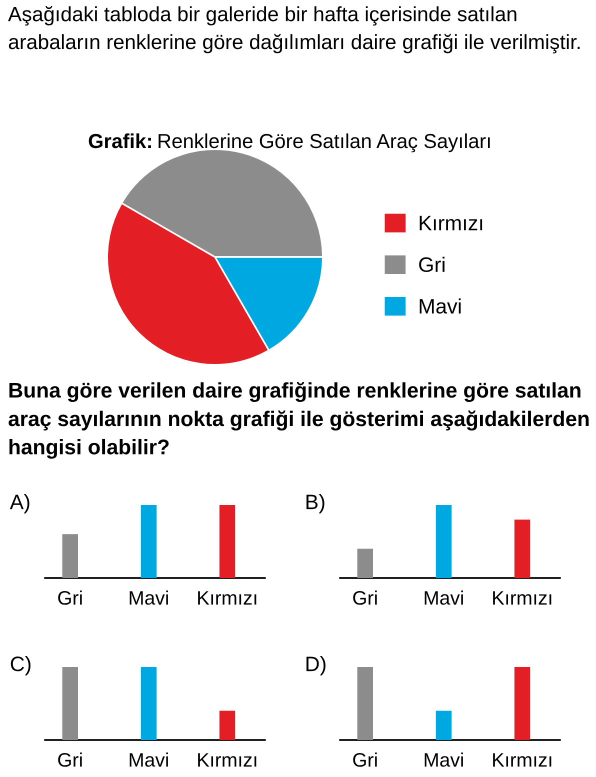  What do you see at coordinates (20, 504) in the screenshot?
I see `chart-title: A)` at bounding box center [20, 504].